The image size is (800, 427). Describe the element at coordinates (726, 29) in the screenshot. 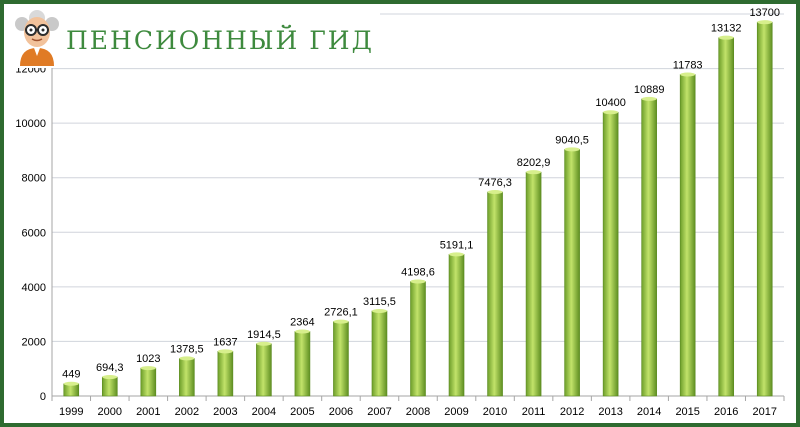

I see `data-label: 13132` at that location.